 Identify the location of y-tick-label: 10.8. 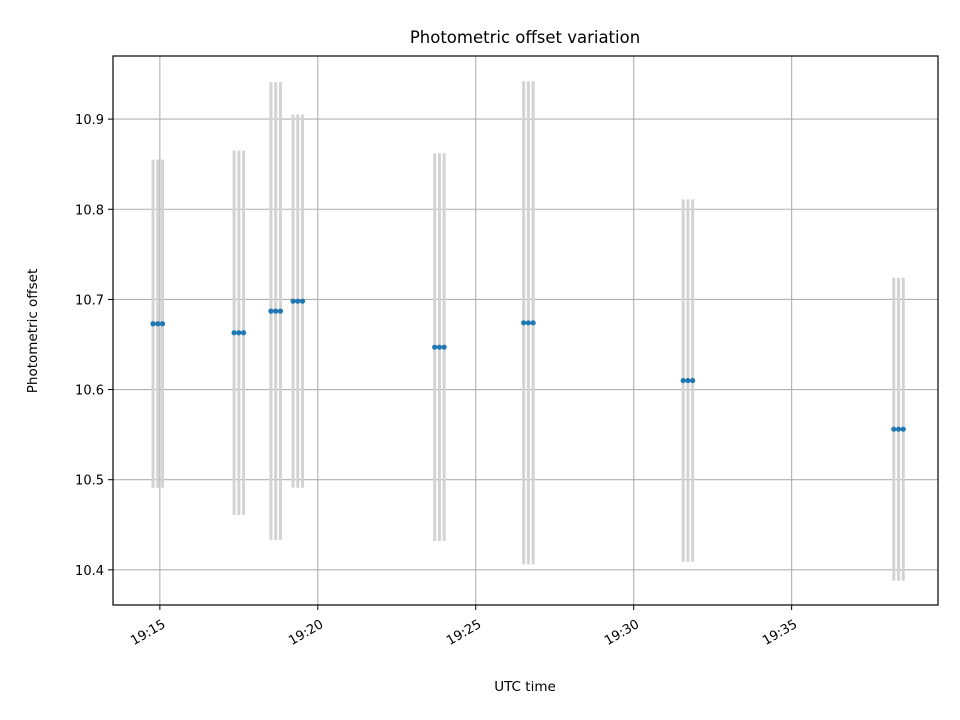
(89, 210).